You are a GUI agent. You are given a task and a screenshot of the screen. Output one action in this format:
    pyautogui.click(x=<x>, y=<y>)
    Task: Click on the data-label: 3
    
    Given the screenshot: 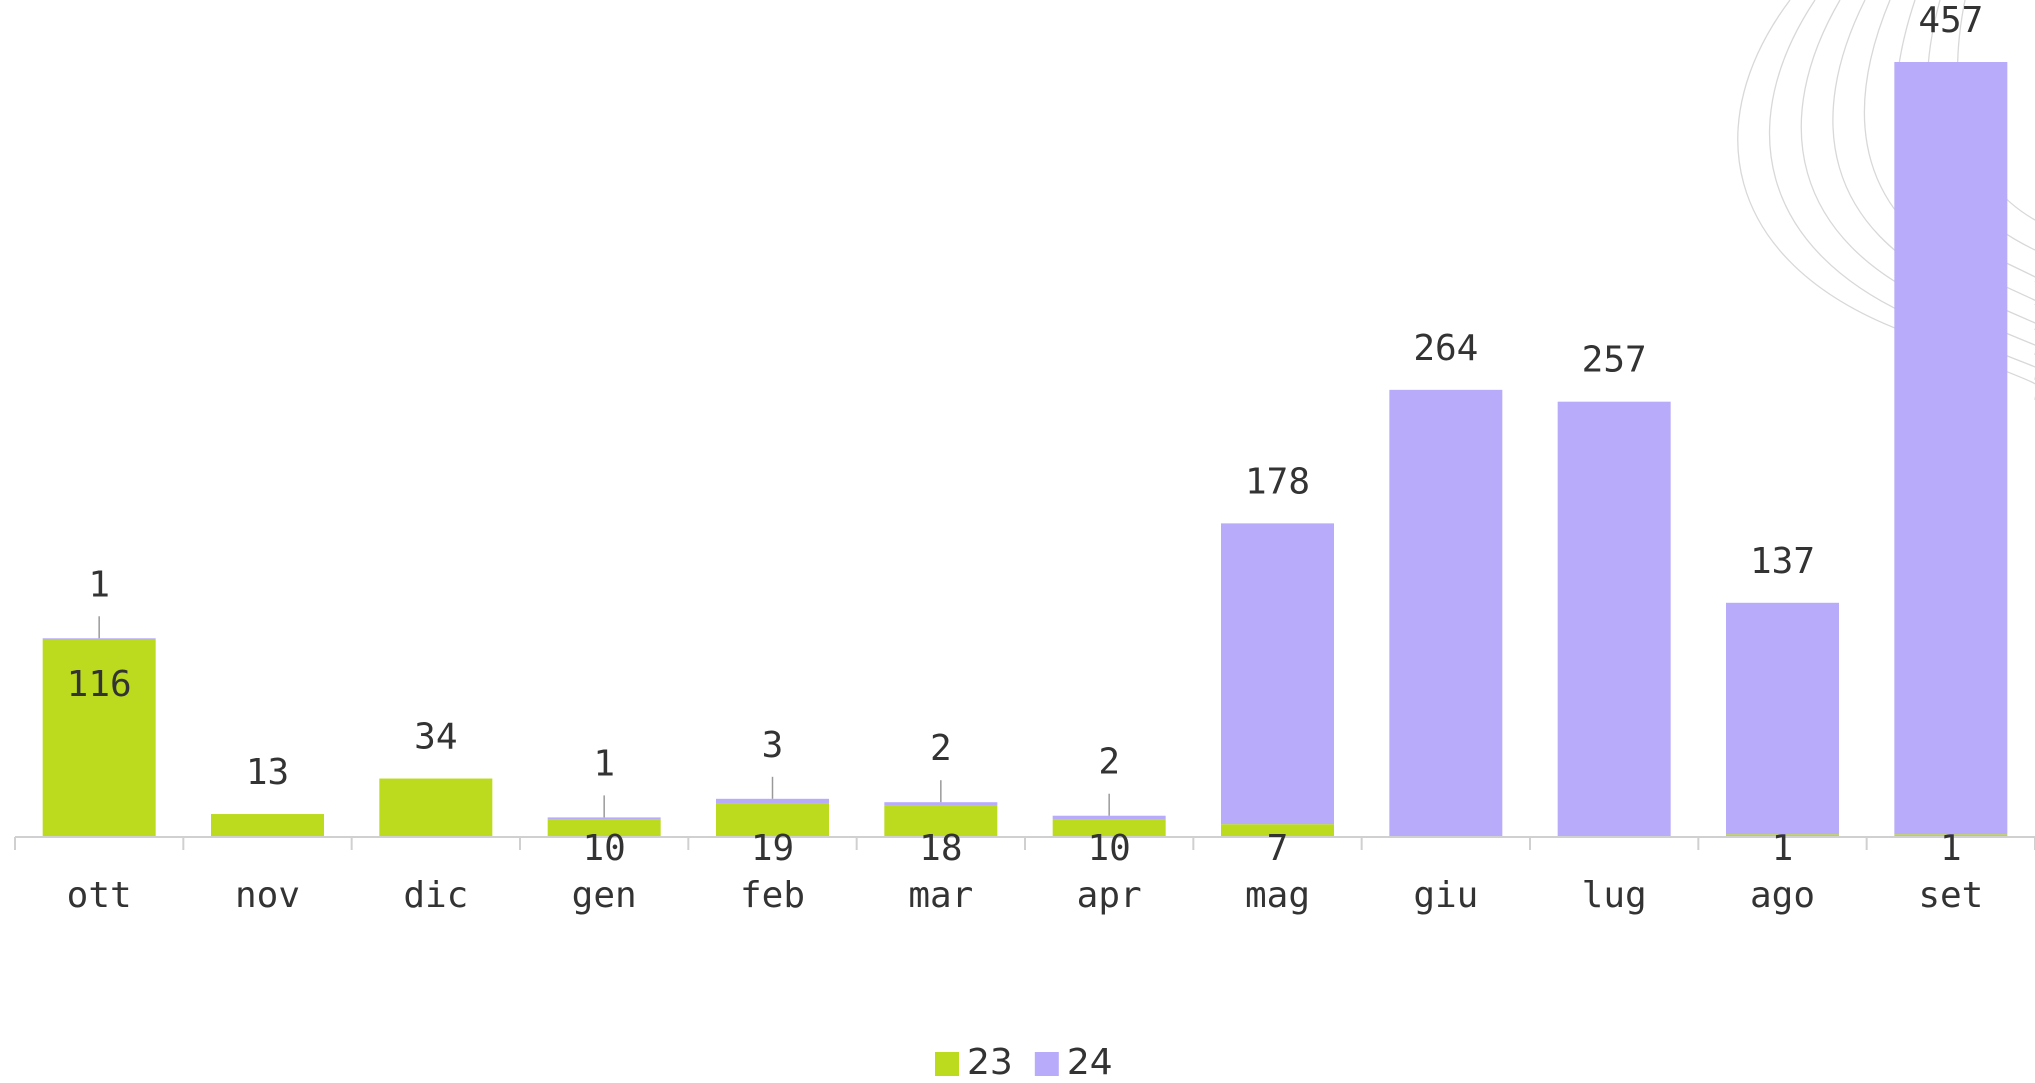 What is the action you would take?
    pyautogui.click(x=773, y=745)
    